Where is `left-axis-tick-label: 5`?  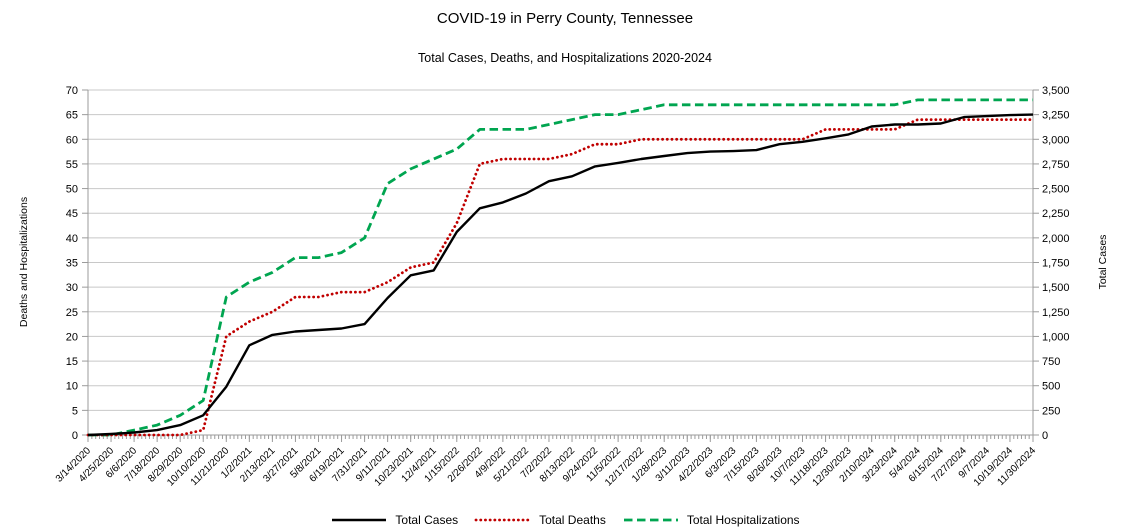 left-axis-tick-label: 5 is located at coordinates (75, 411).